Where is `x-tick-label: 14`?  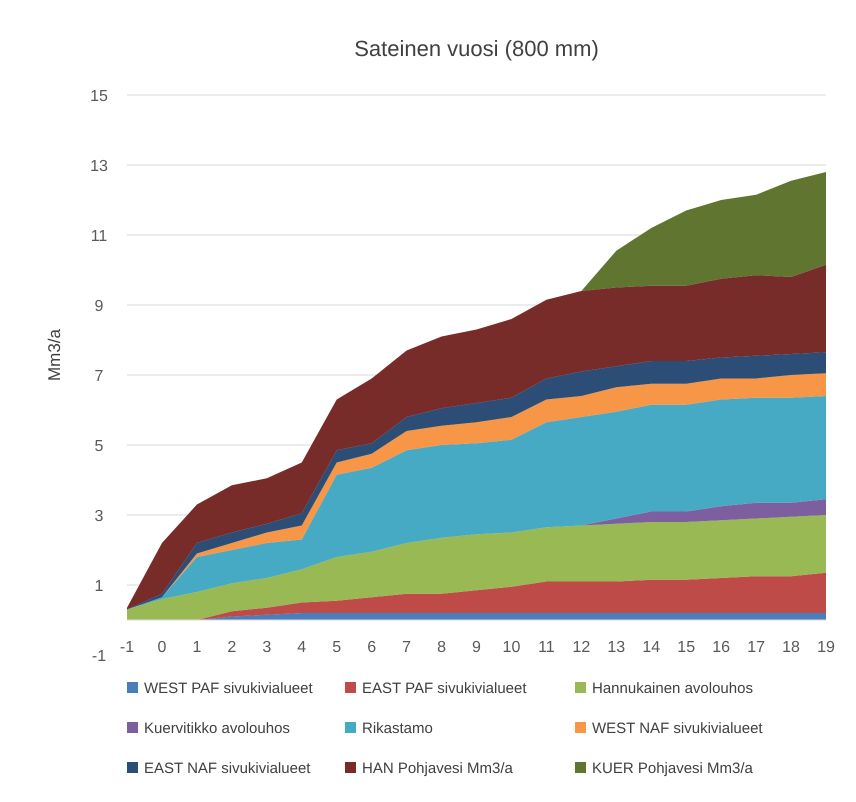
x-tick-label: 14 is located at coordinates (651, 647).